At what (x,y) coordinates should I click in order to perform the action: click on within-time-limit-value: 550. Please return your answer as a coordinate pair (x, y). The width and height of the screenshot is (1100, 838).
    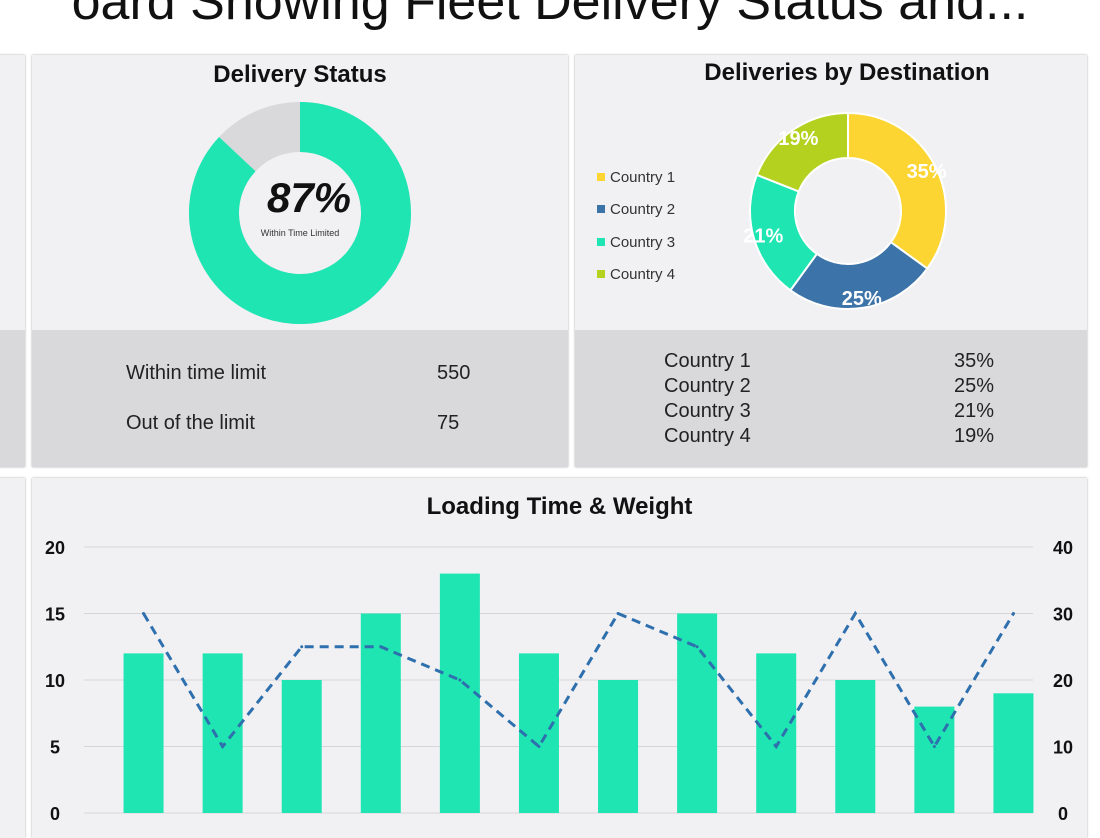
    Looking at the image, I should click on (454, 373).